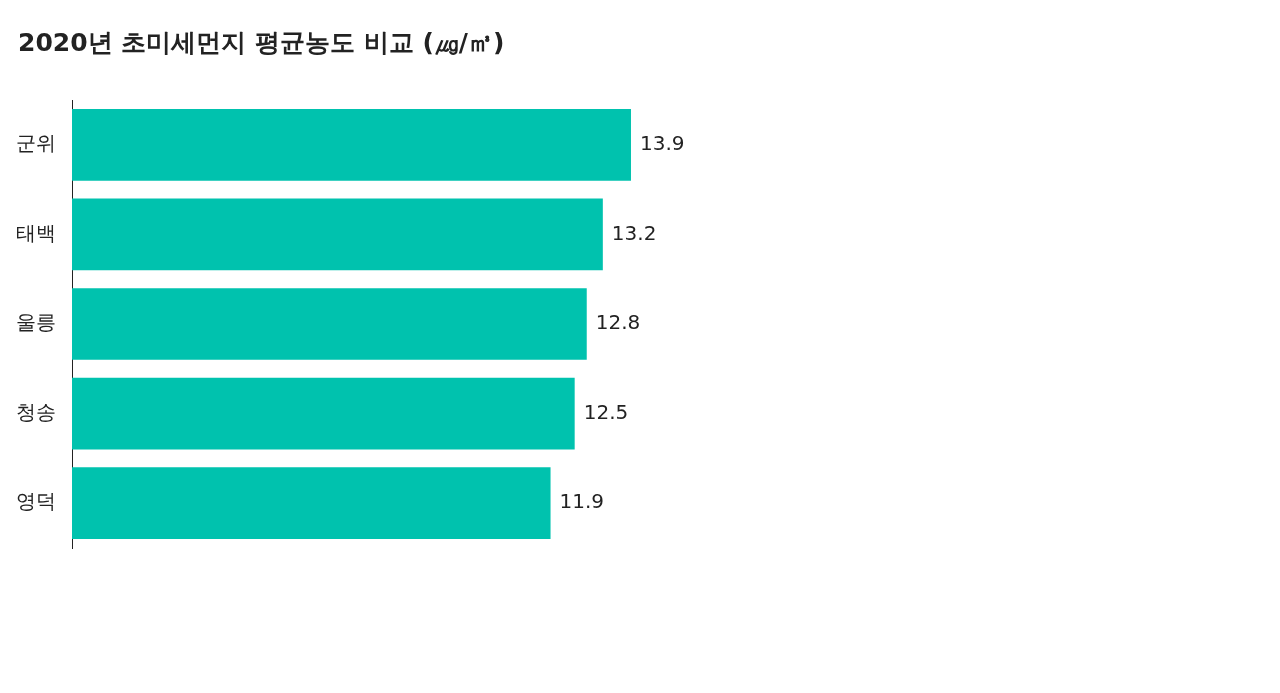 The width and height of the screenshot is (1280, 693). What do you see at coordinates (582, 501) in the screenshot?
I see `data-label: 11.9` at bounding box center [582, 501].